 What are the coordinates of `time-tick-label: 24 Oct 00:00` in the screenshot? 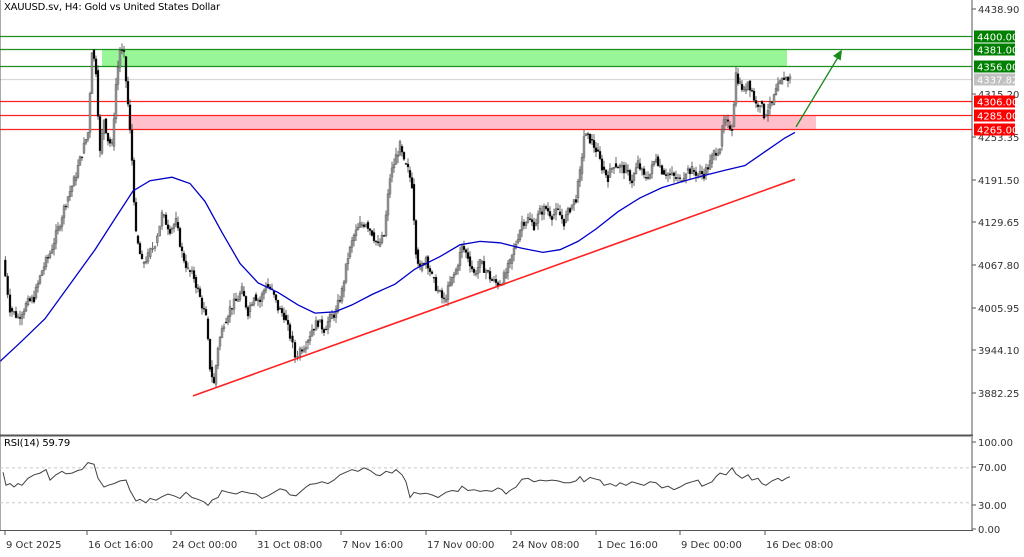 It's located at (204, 545).